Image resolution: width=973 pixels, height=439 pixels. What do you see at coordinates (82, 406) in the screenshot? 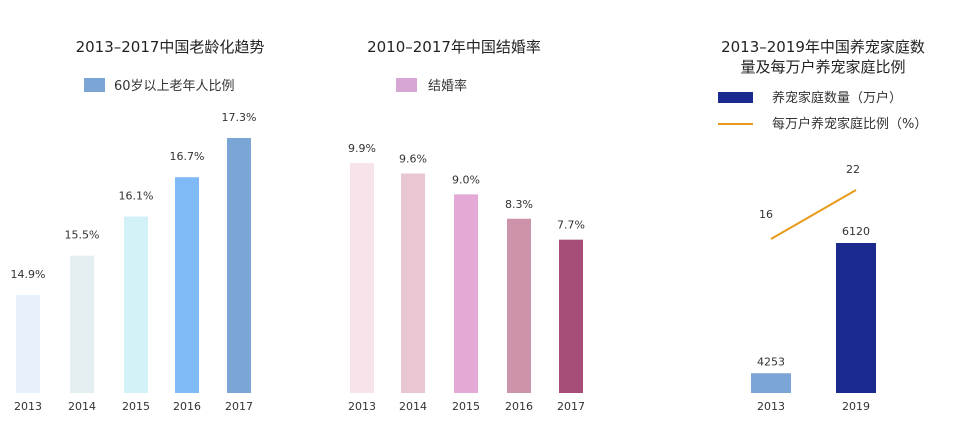
I see `chart1-tick-2014: 2014` at bounding box center [82, 406].